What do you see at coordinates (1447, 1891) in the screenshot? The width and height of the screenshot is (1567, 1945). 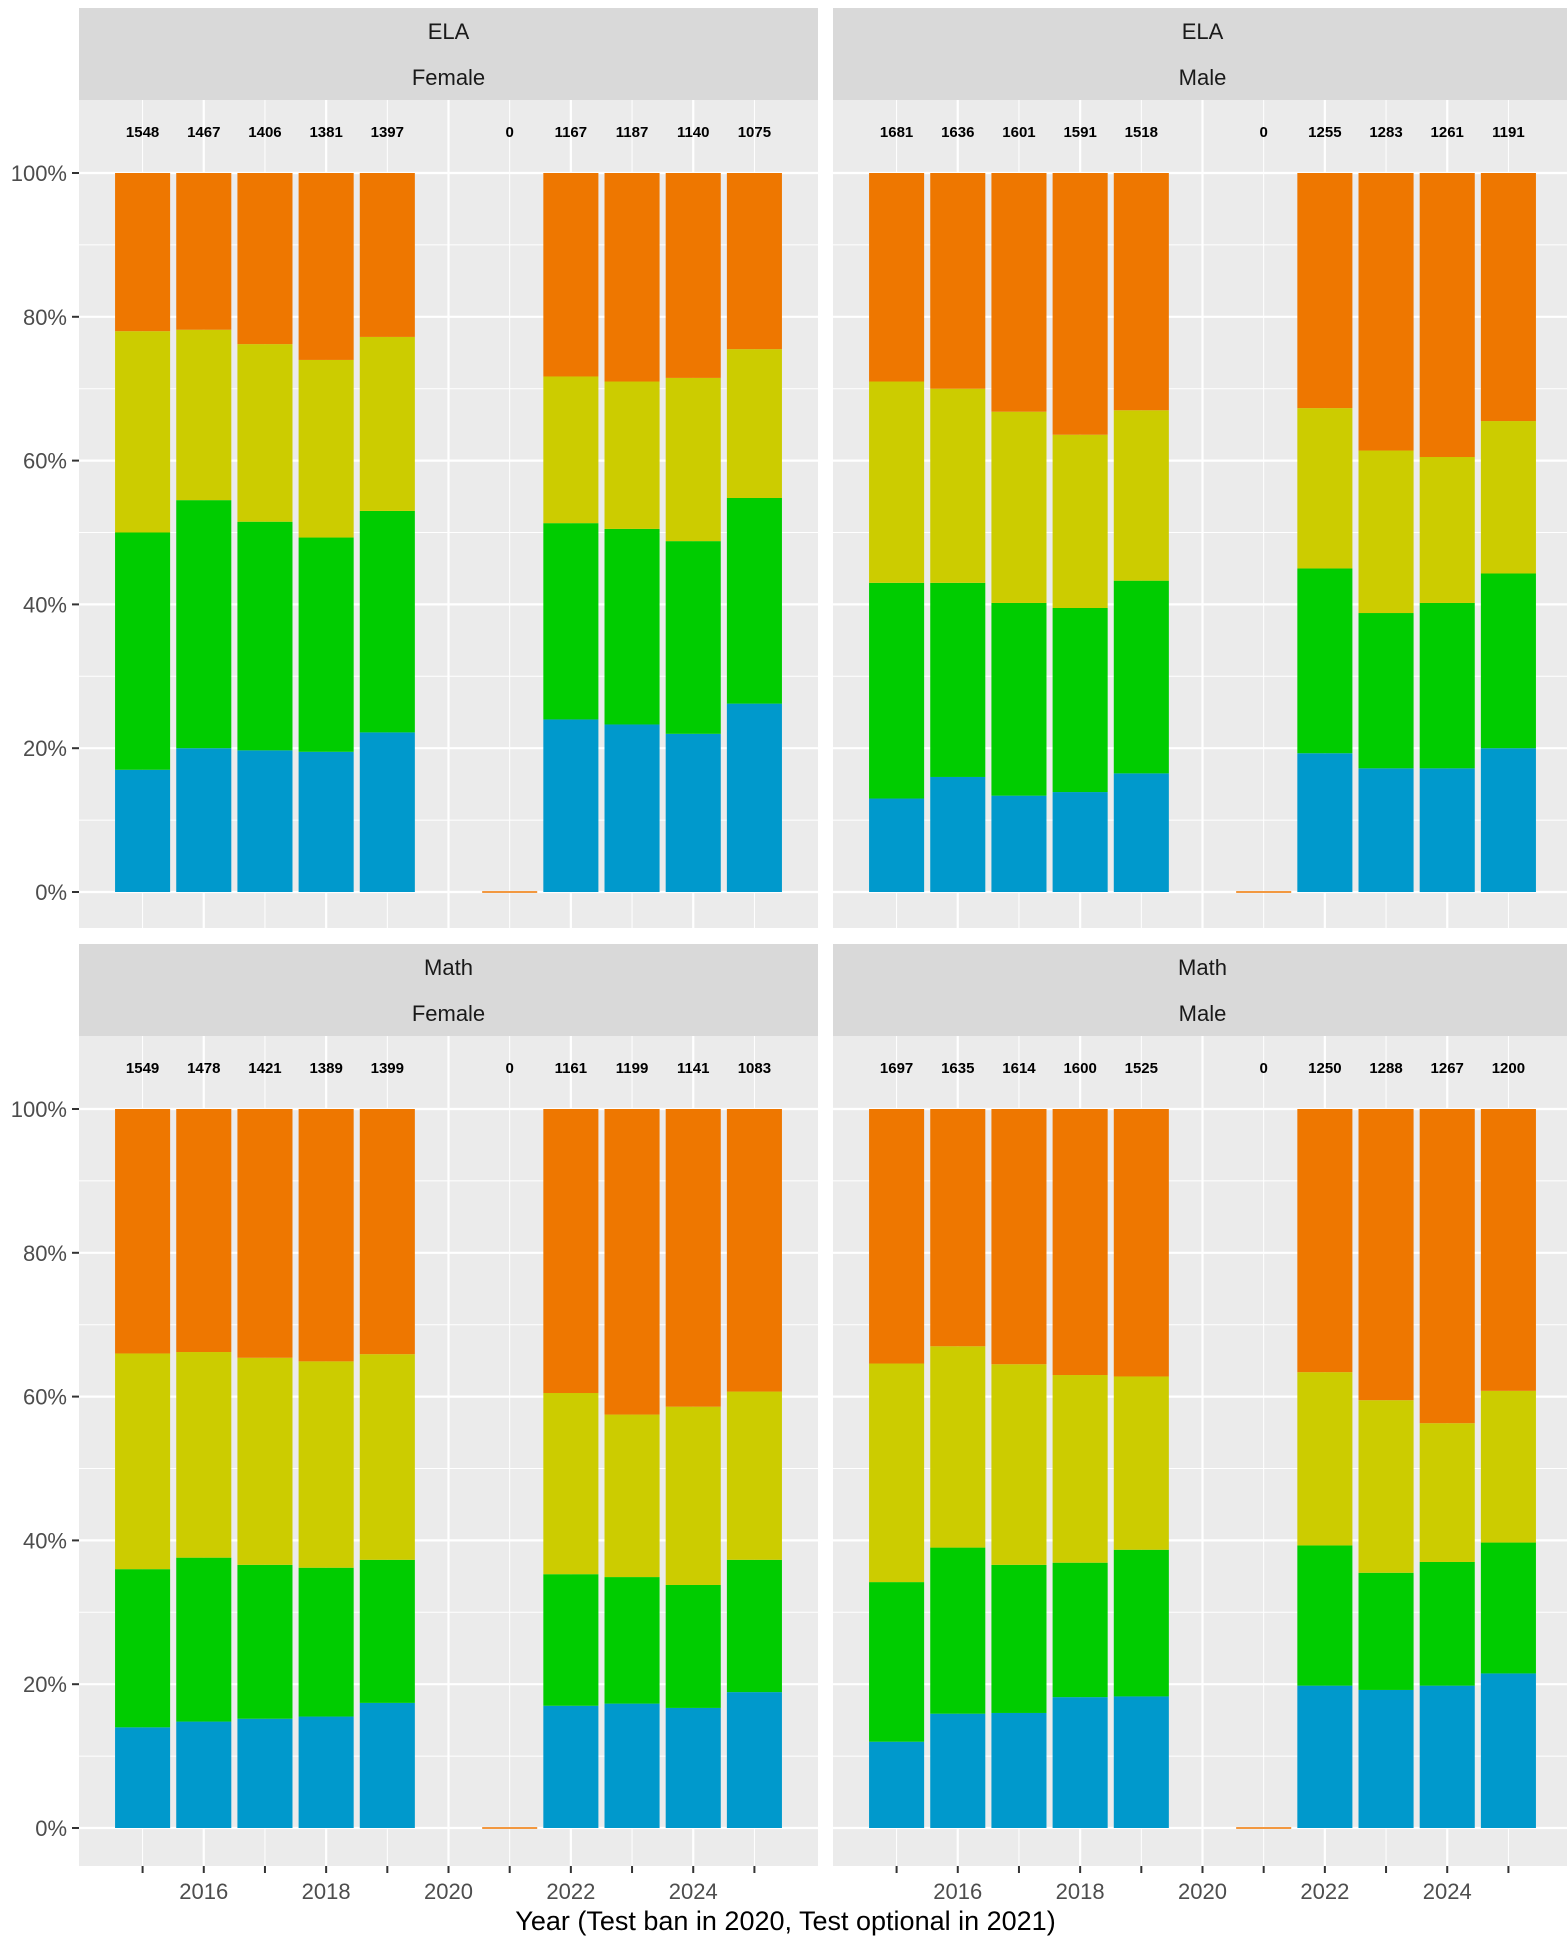 I see `x-axis-tick-label: 2024` at bounding box center [1447, 1891].